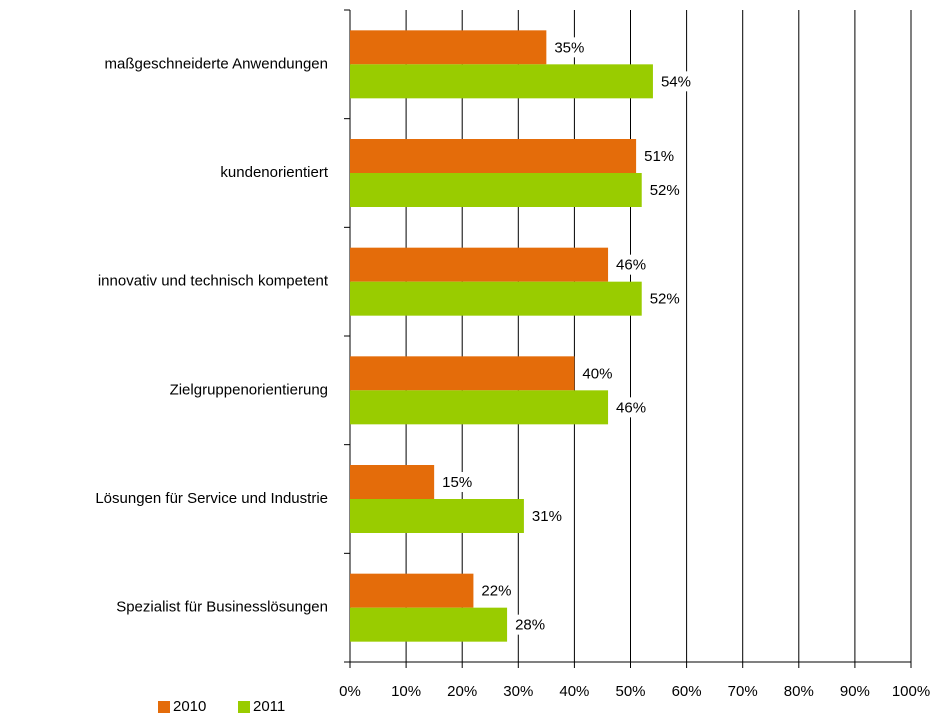 Image resolution: width=949 pixels, height=715 pixels. I want to click on x-tick-label: 50%, so click(630, 691).